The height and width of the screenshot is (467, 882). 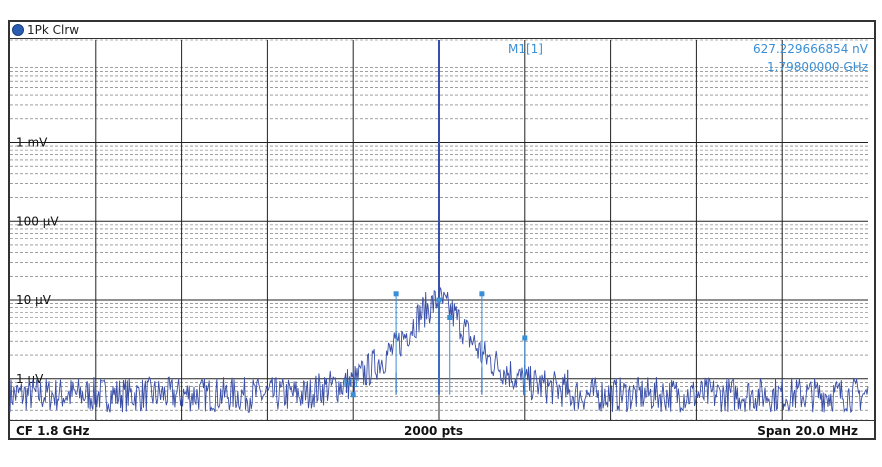 What do you see at coordinates (434, 431) in the screenshot?
I see `points-label: 2000 pts` at bounding box center [434, 431].